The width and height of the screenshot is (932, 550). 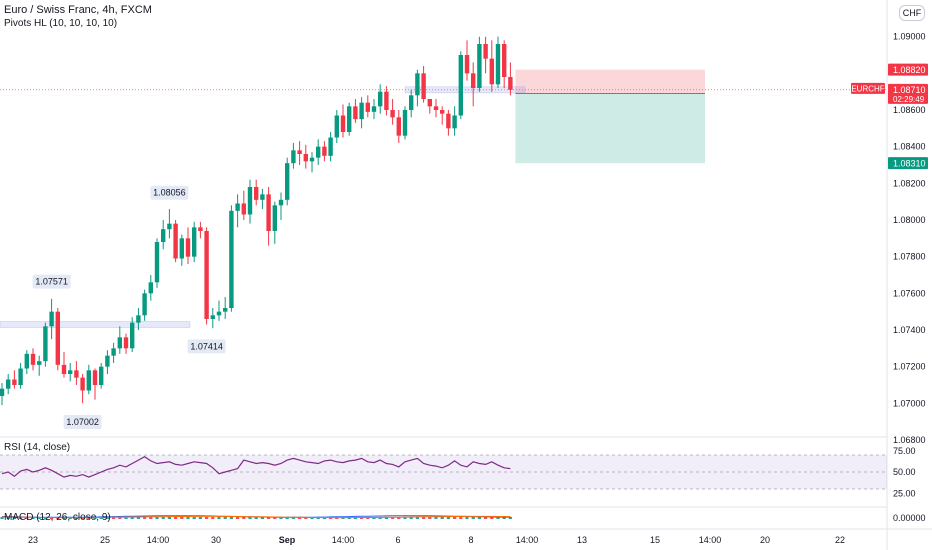 What do you see at coordinates (37, 447) in the screenshot?
I see `rsi-title: RSI (14, close)` at bounding box center [37, 447].